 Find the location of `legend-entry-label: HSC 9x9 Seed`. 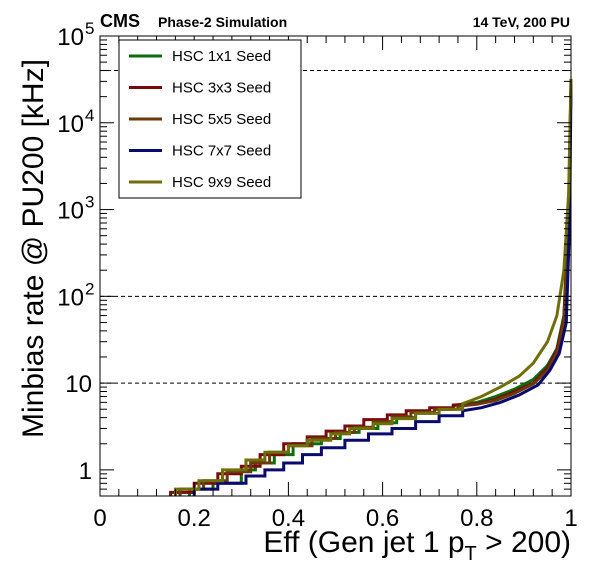

legend-entry-label: HSC 9x9 Seed is located at coordinates (221, 182).